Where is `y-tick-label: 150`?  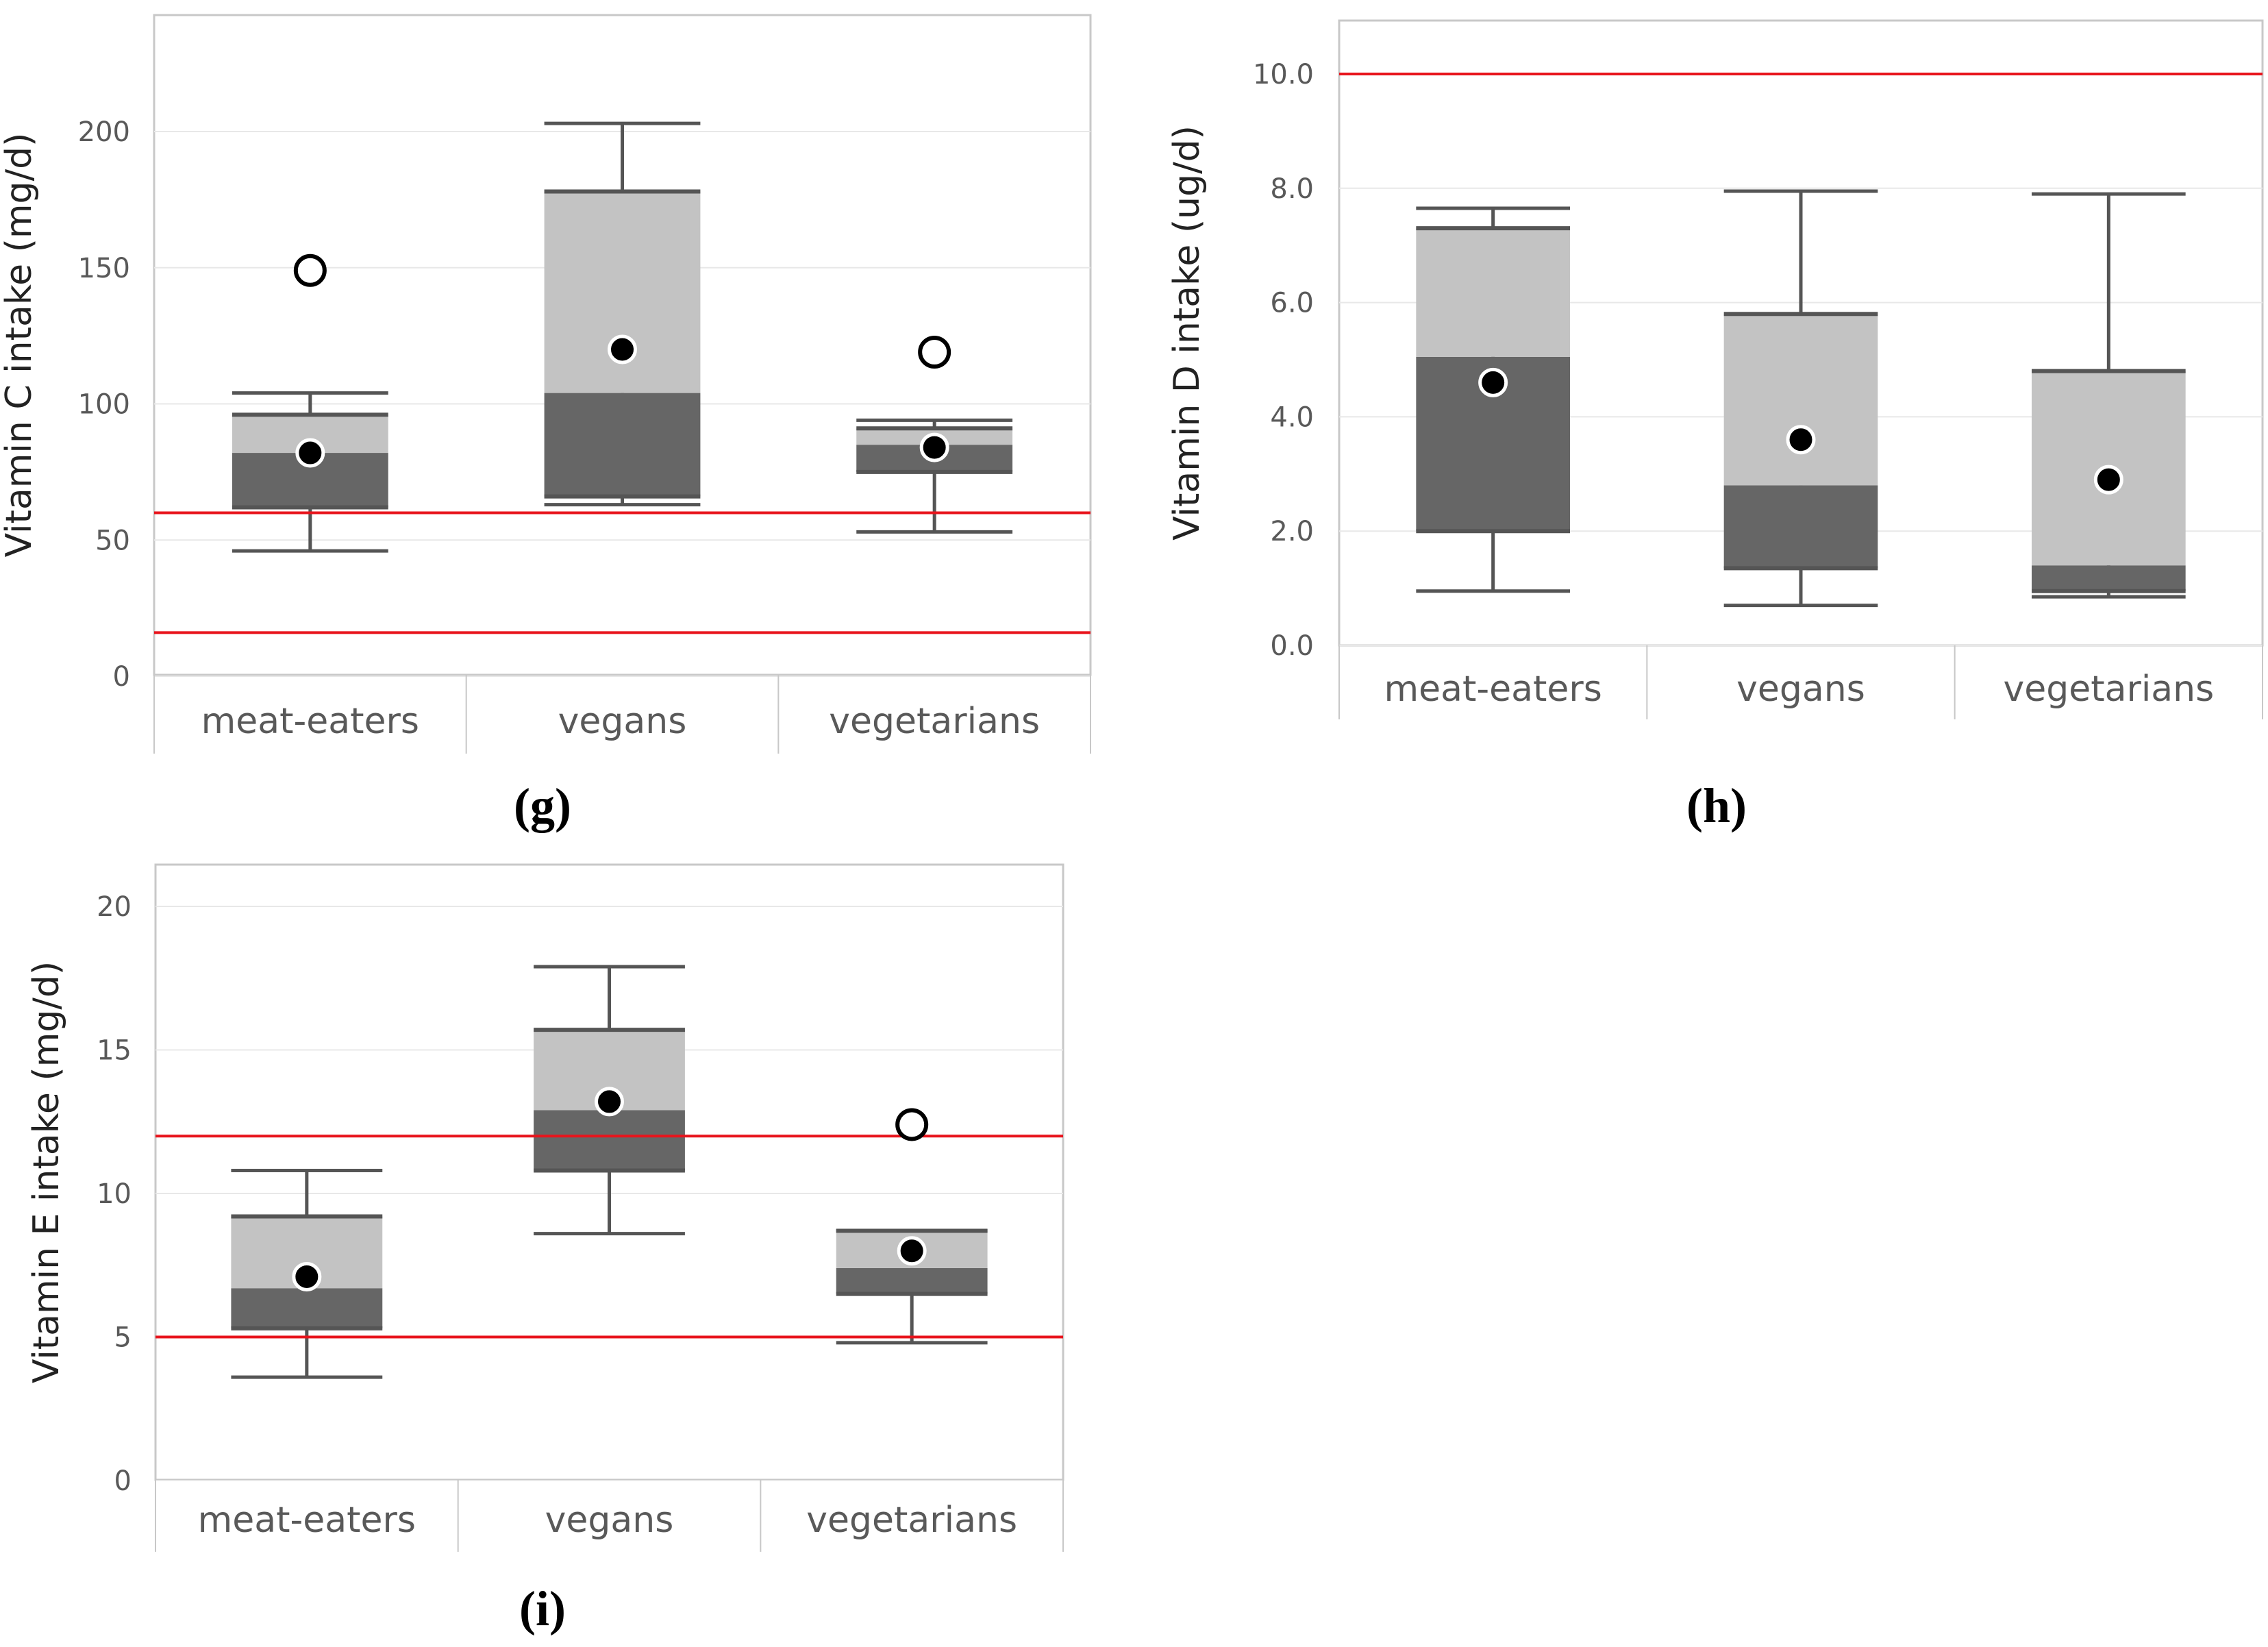
y-tick-label: 150 is located at coordinates (104, 268).